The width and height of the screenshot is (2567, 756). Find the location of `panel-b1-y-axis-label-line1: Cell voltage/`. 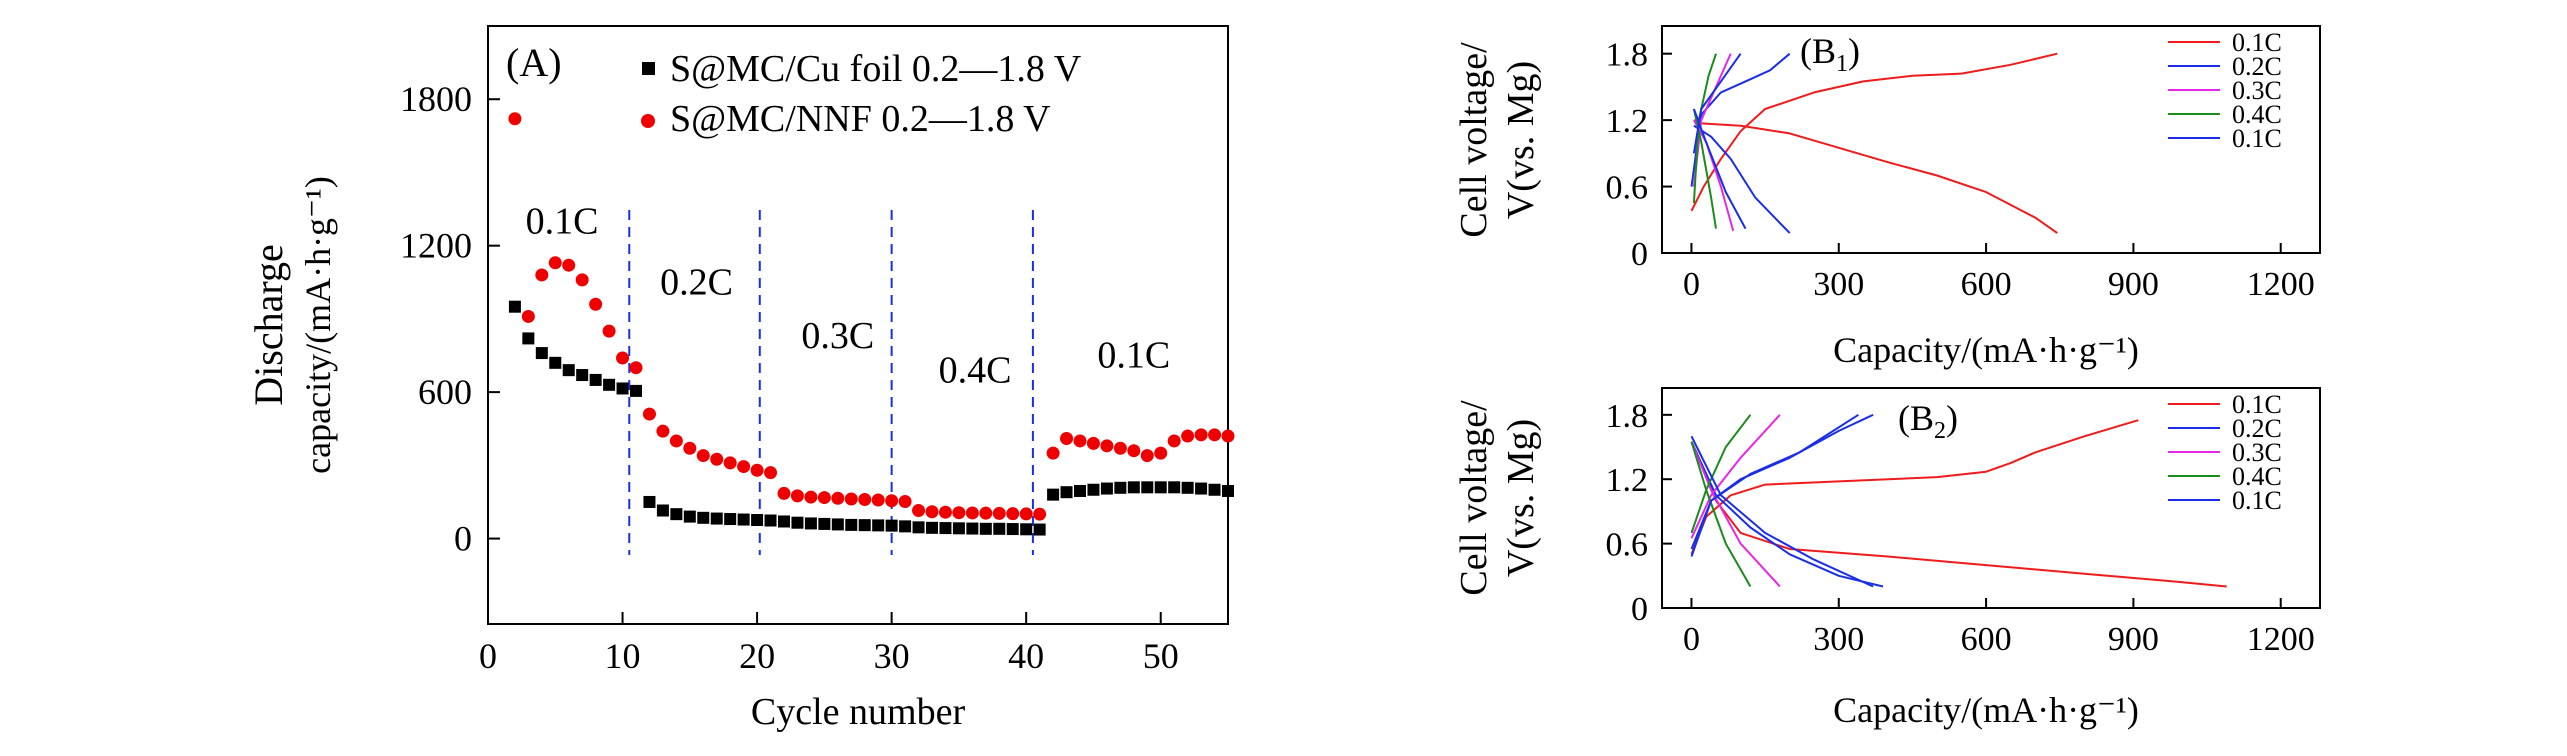

panel-b1-y-axis-label-line1: Cell voltage/ is located at coordinates (1474, 140).